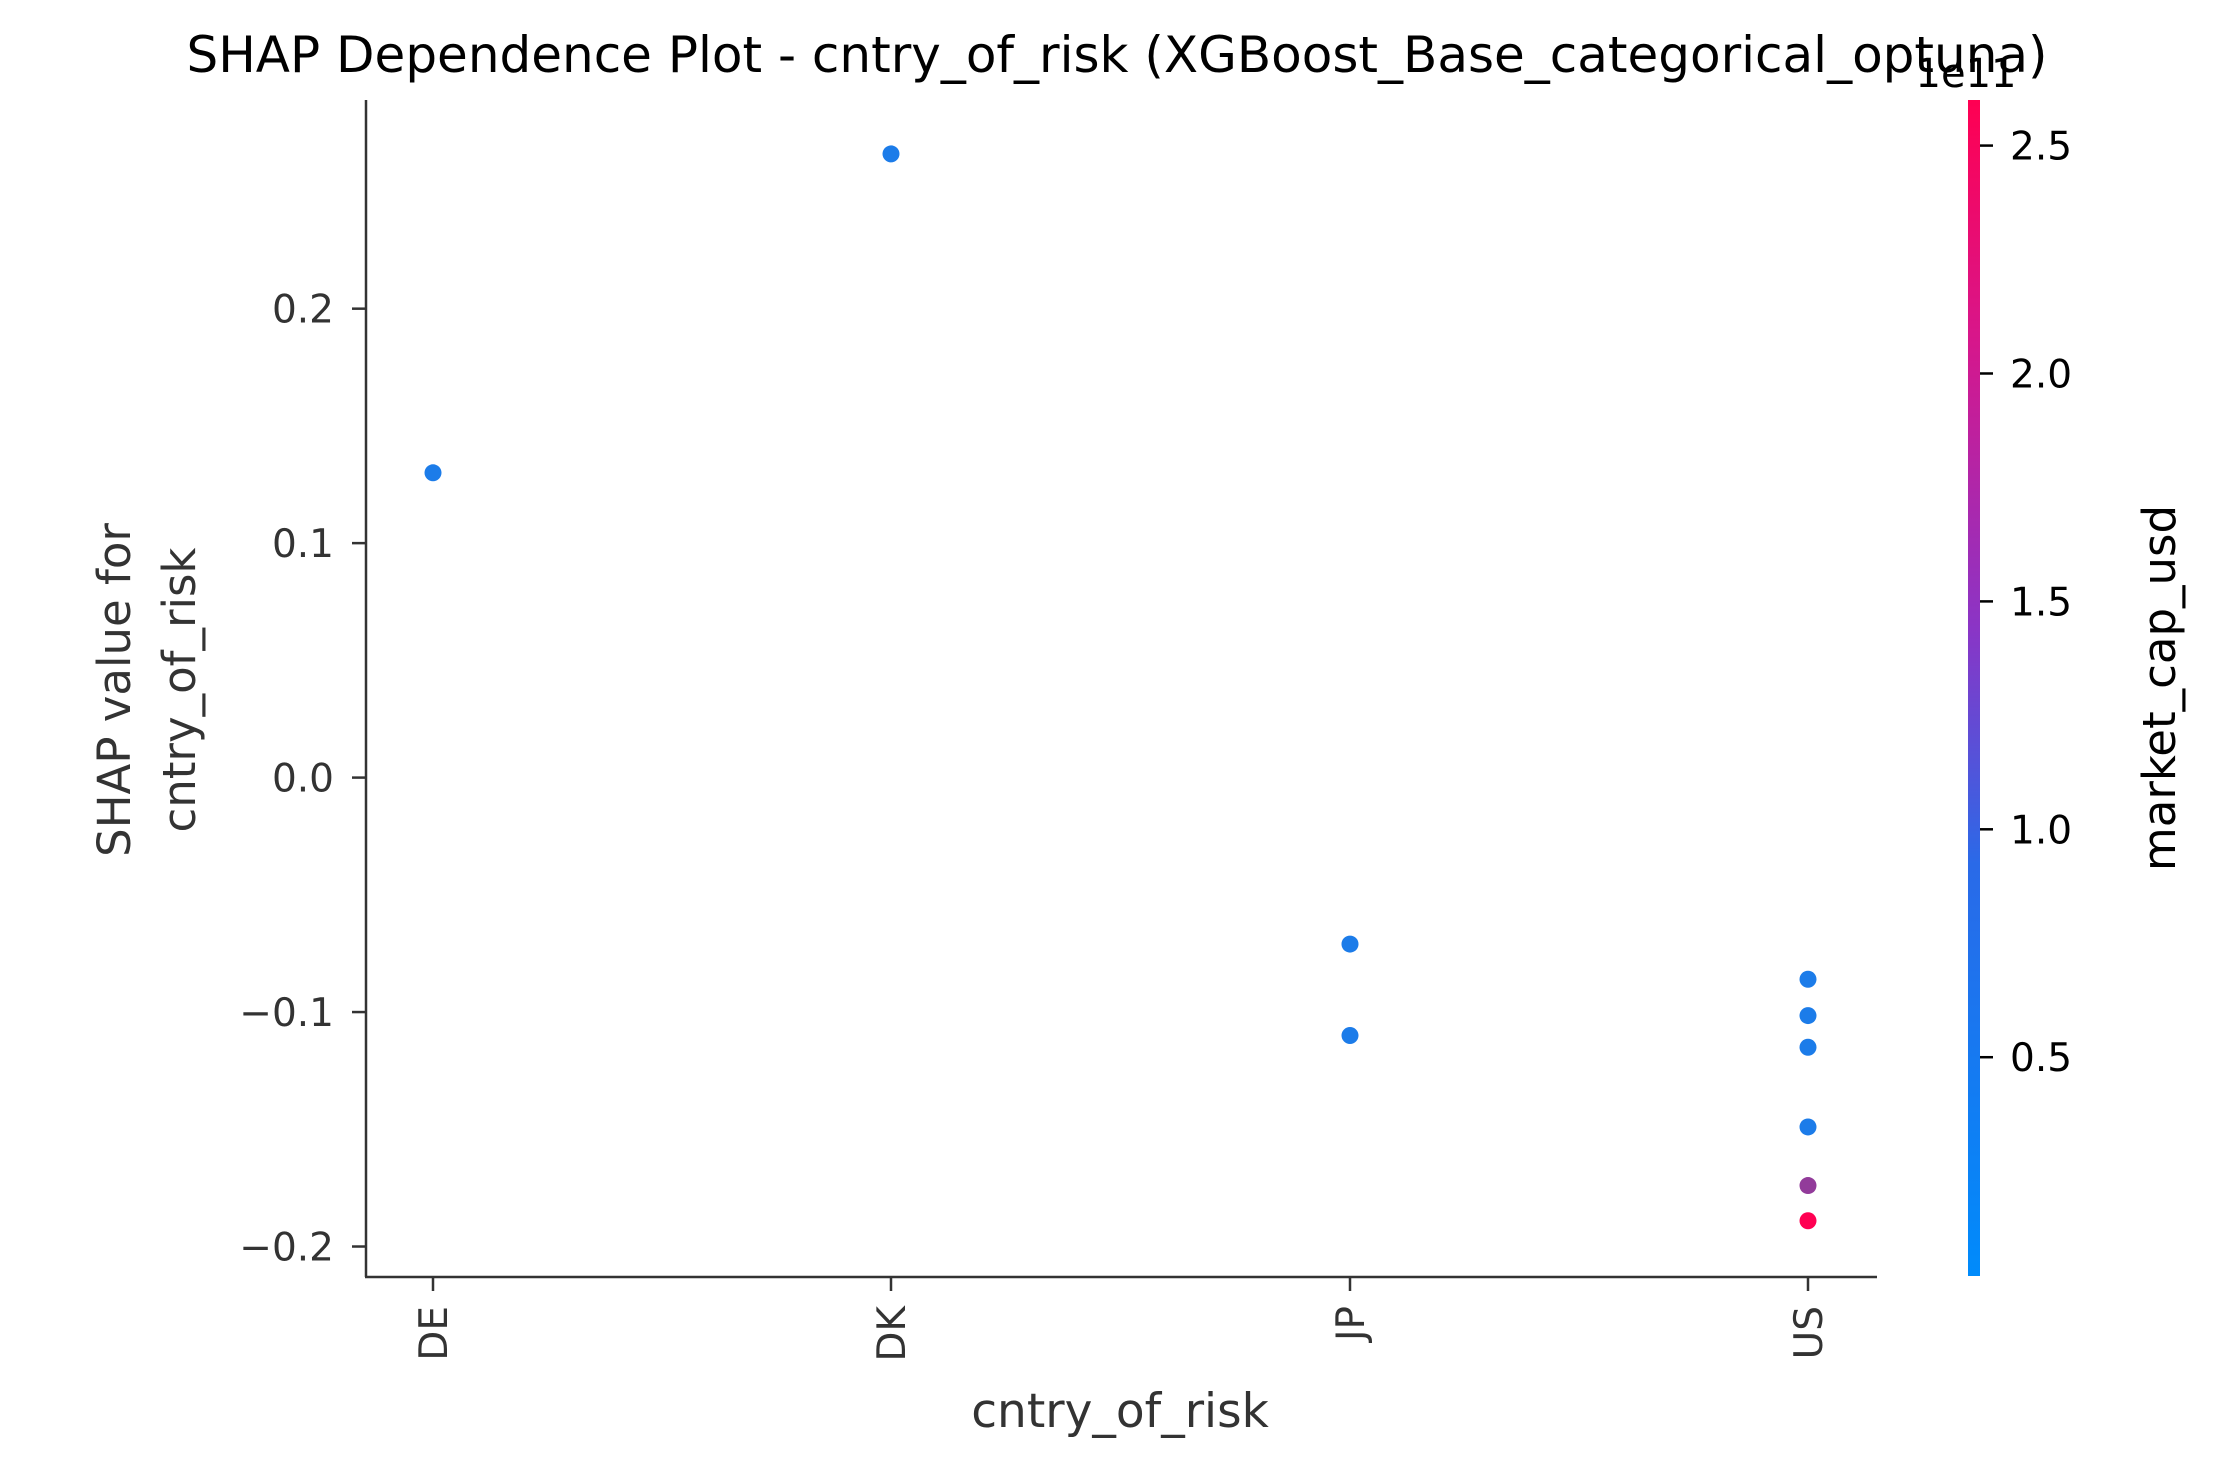 The image size is (2234, 1469). I want to click on x-axis-label: cntry_of_risk, so click(1120, 1411).